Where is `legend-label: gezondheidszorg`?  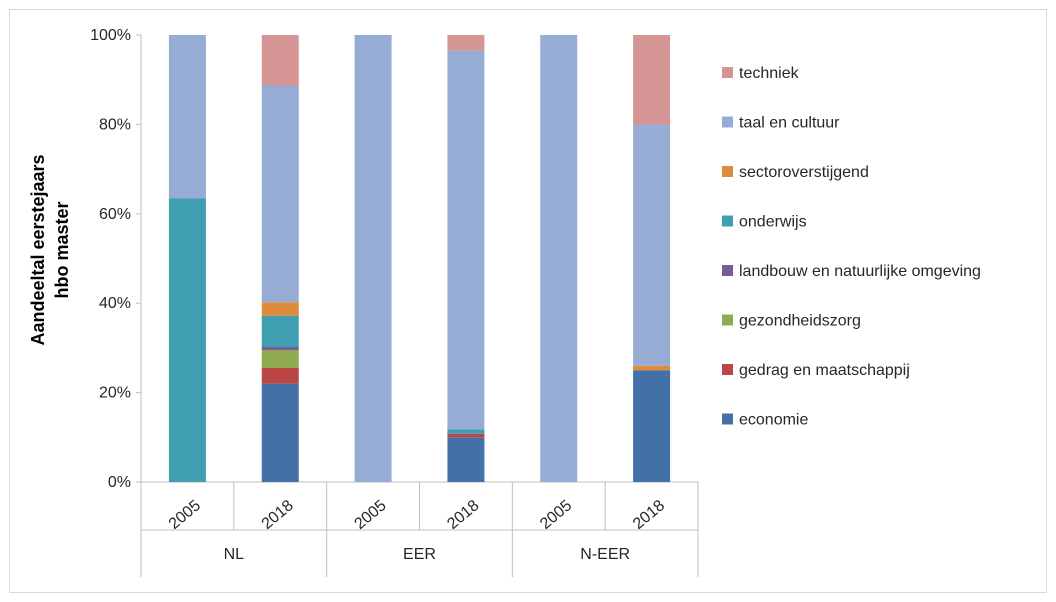 legend-label: gezondheidszorg is located at coordinates (800, 321).